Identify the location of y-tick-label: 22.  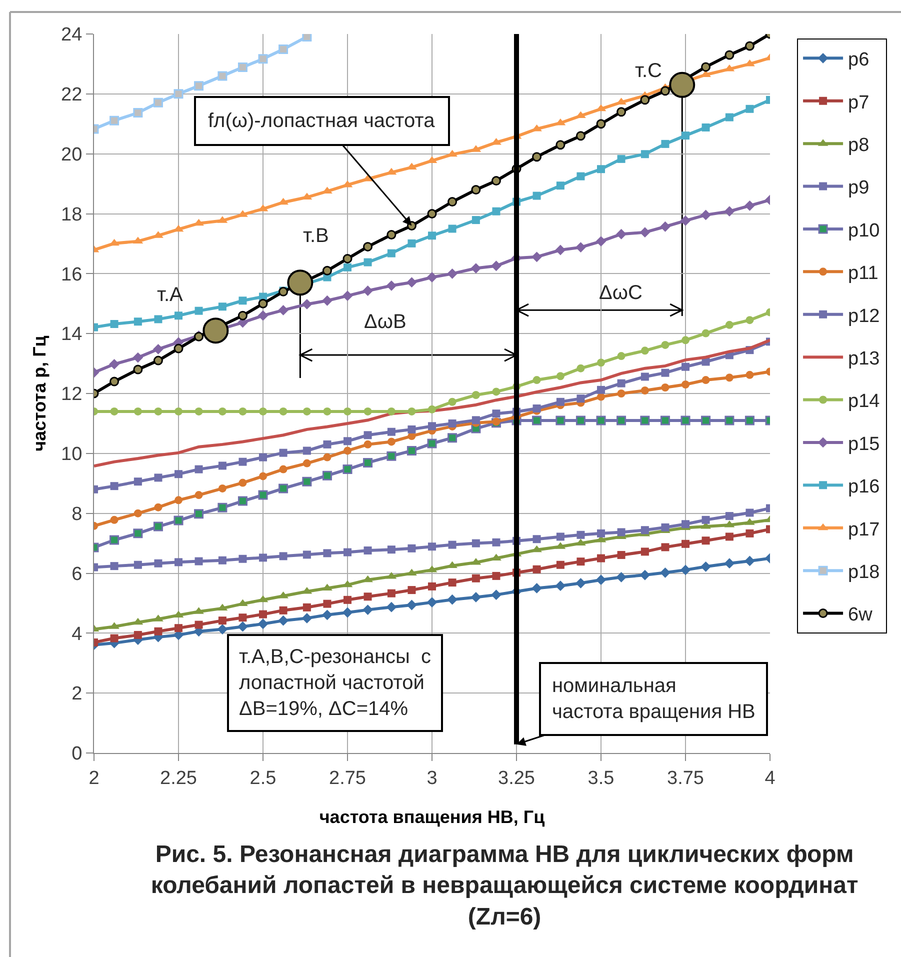
(71, 95).